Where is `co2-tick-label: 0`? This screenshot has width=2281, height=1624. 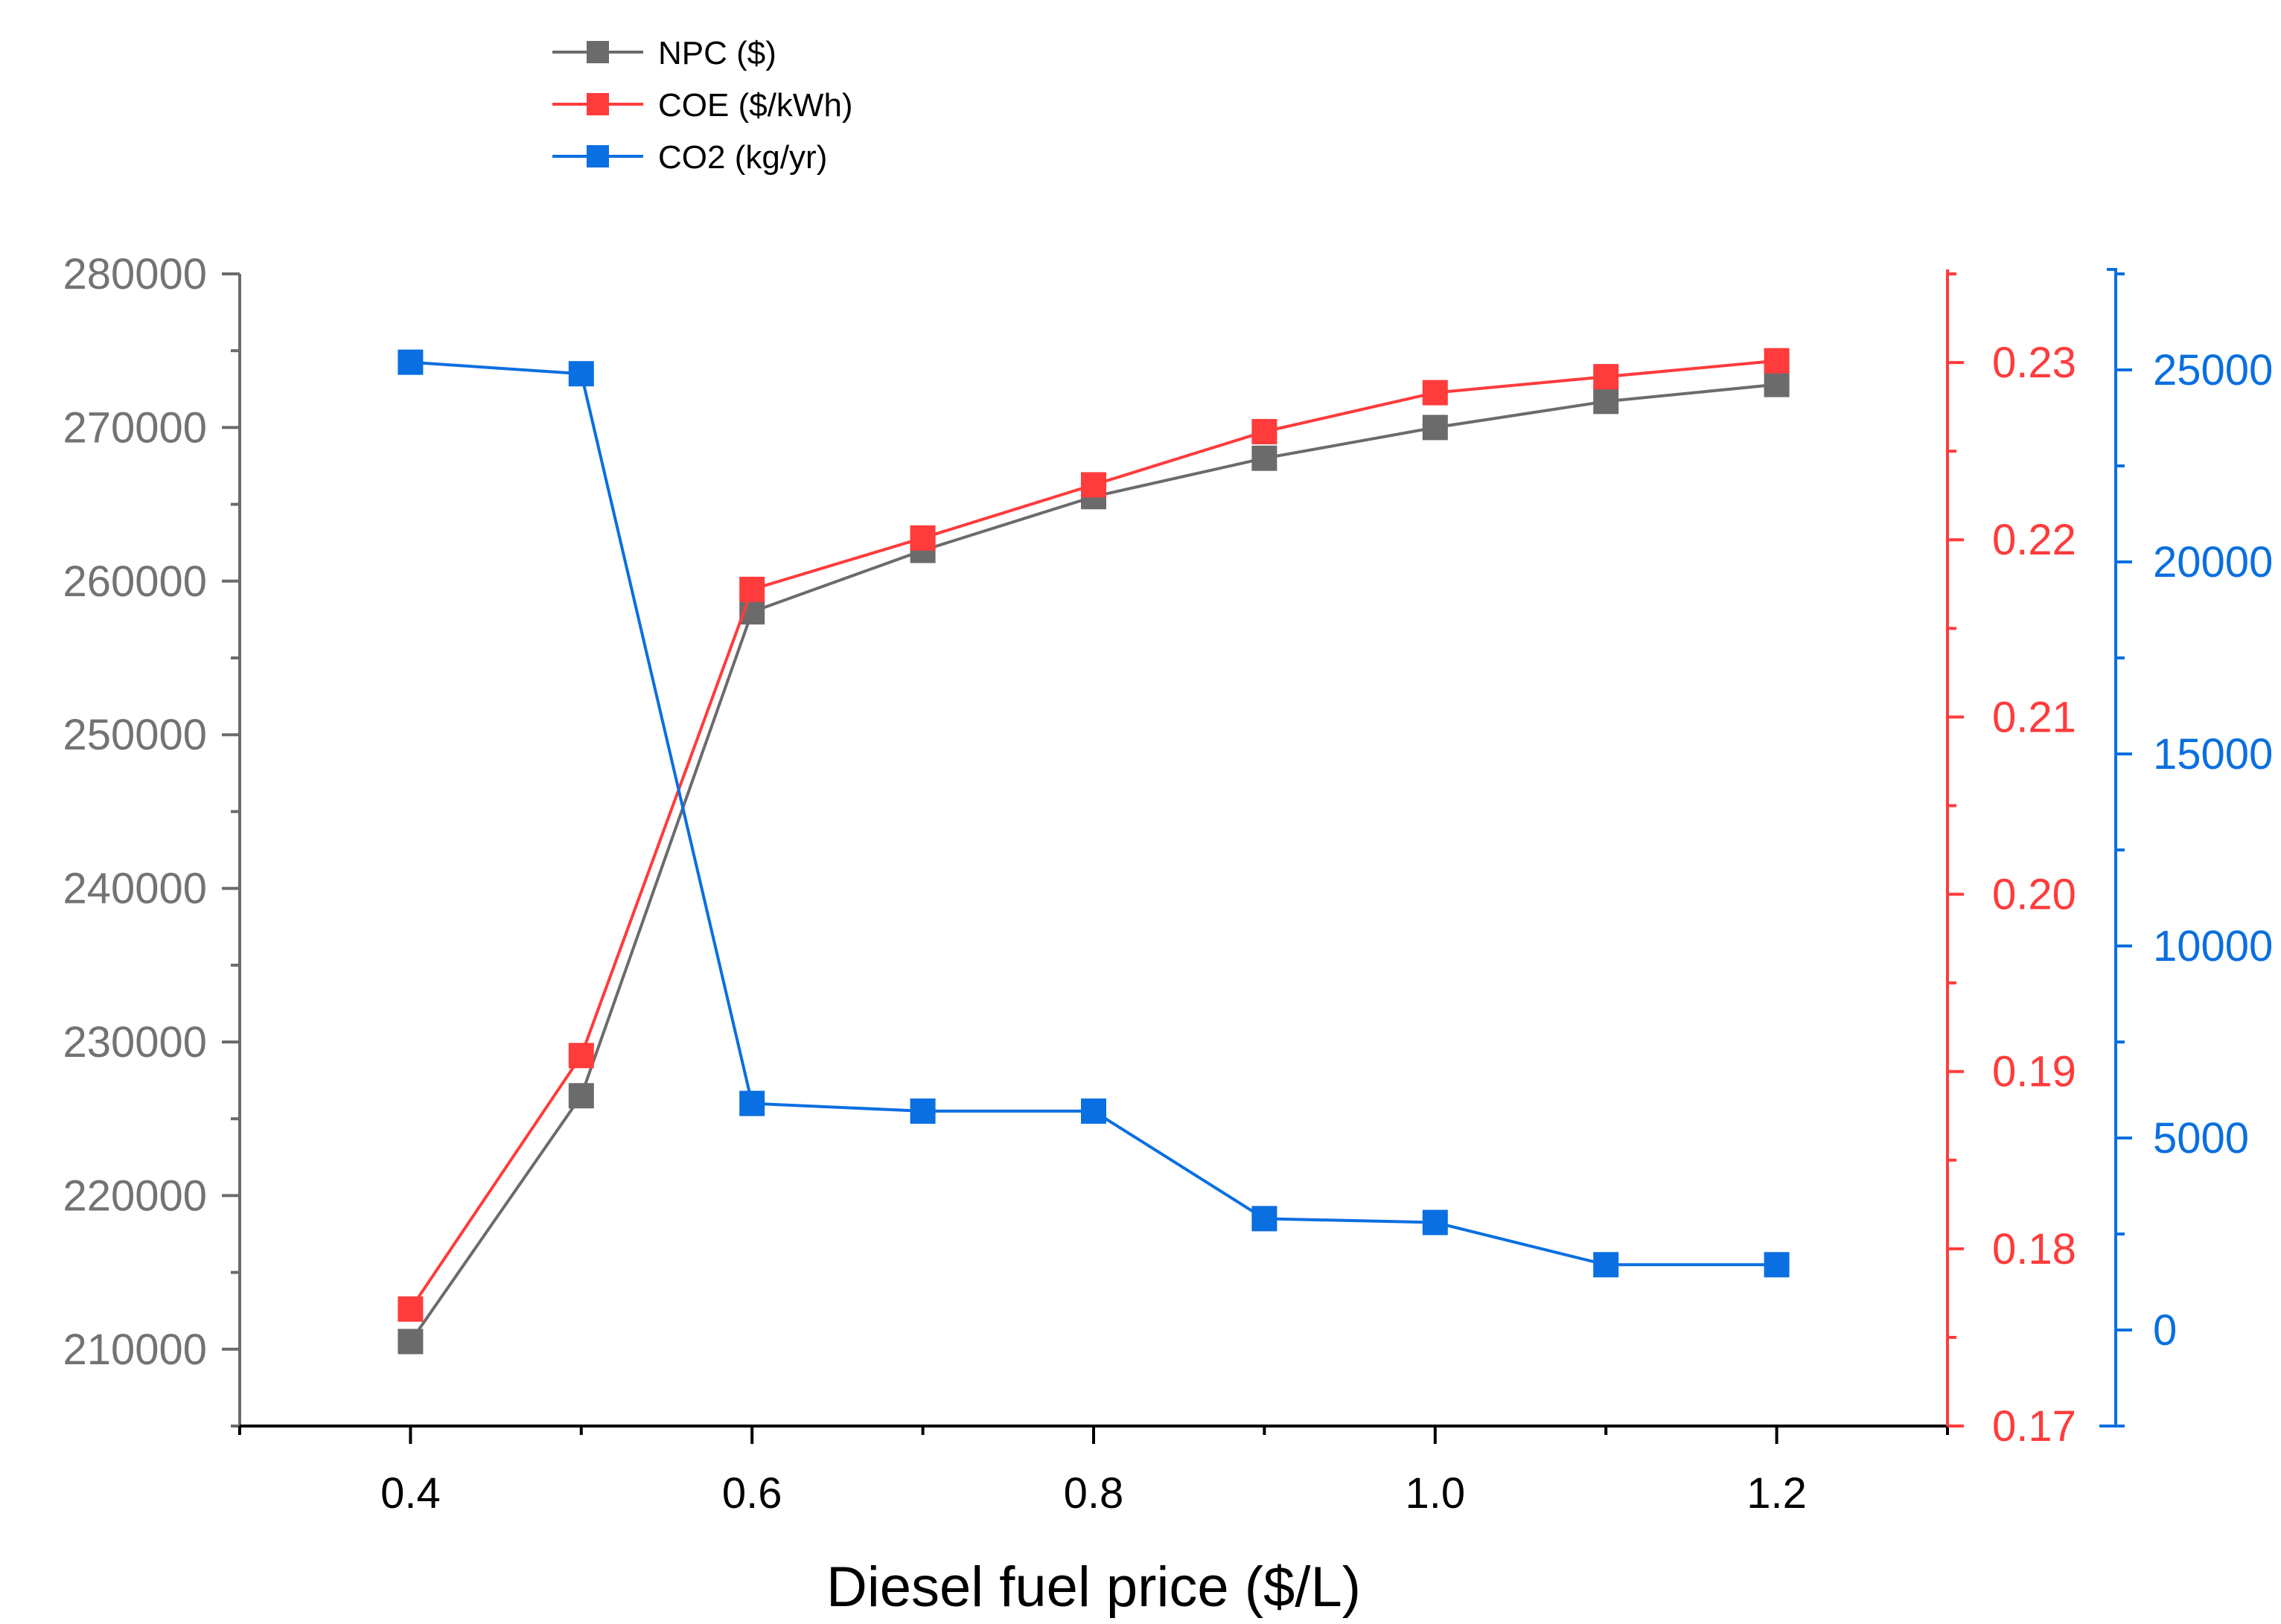 co2-tick-label: 0 is located at coordinates (2165, 1330).